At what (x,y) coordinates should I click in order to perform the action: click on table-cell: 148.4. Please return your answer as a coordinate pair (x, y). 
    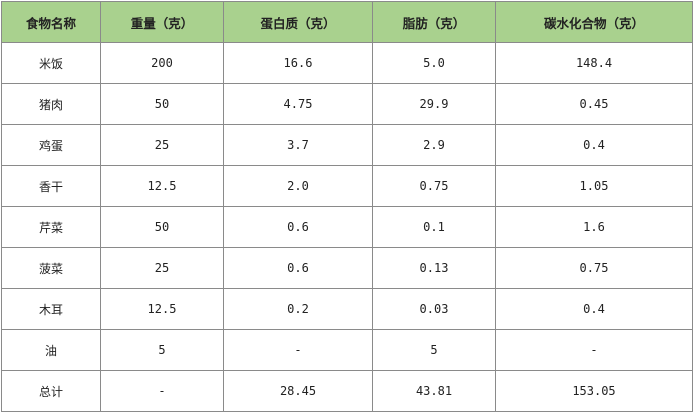
    Looking at the image, I should click on (594, 63).